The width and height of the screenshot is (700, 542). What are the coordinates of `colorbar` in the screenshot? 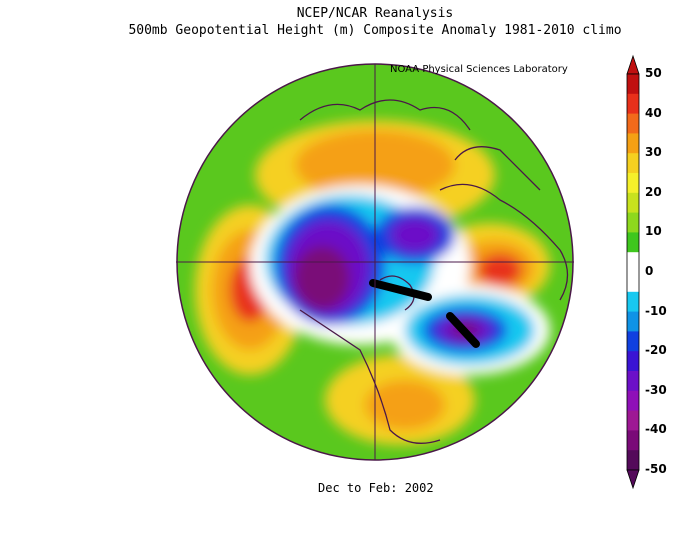 It's located at (633, 272).